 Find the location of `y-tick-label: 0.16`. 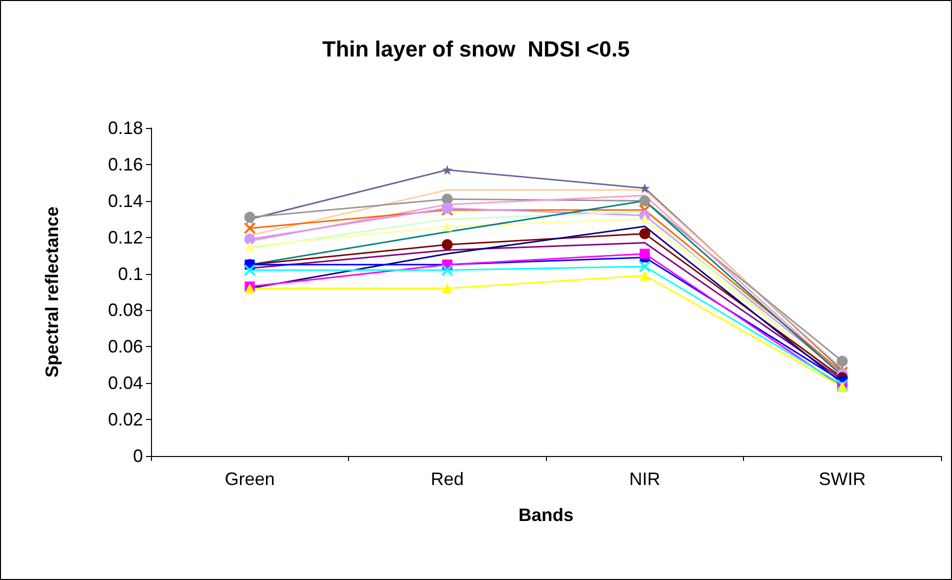

y-tick-label: 0.16 is located at coordinates (125, 164).